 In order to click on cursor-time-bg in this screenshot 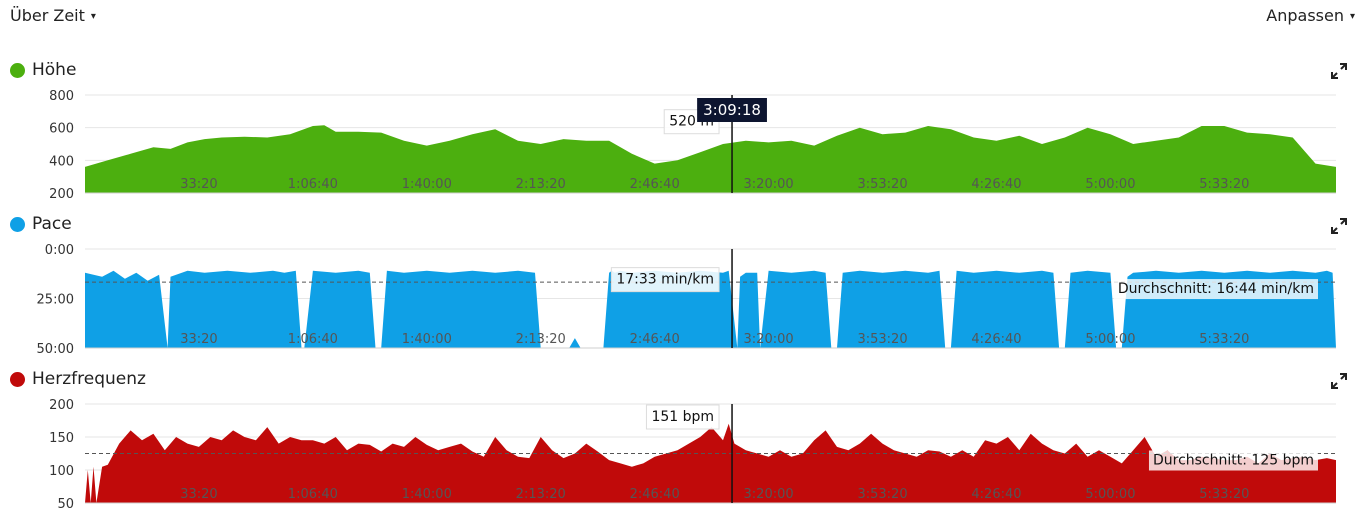, I will do `click(732, 110)`.